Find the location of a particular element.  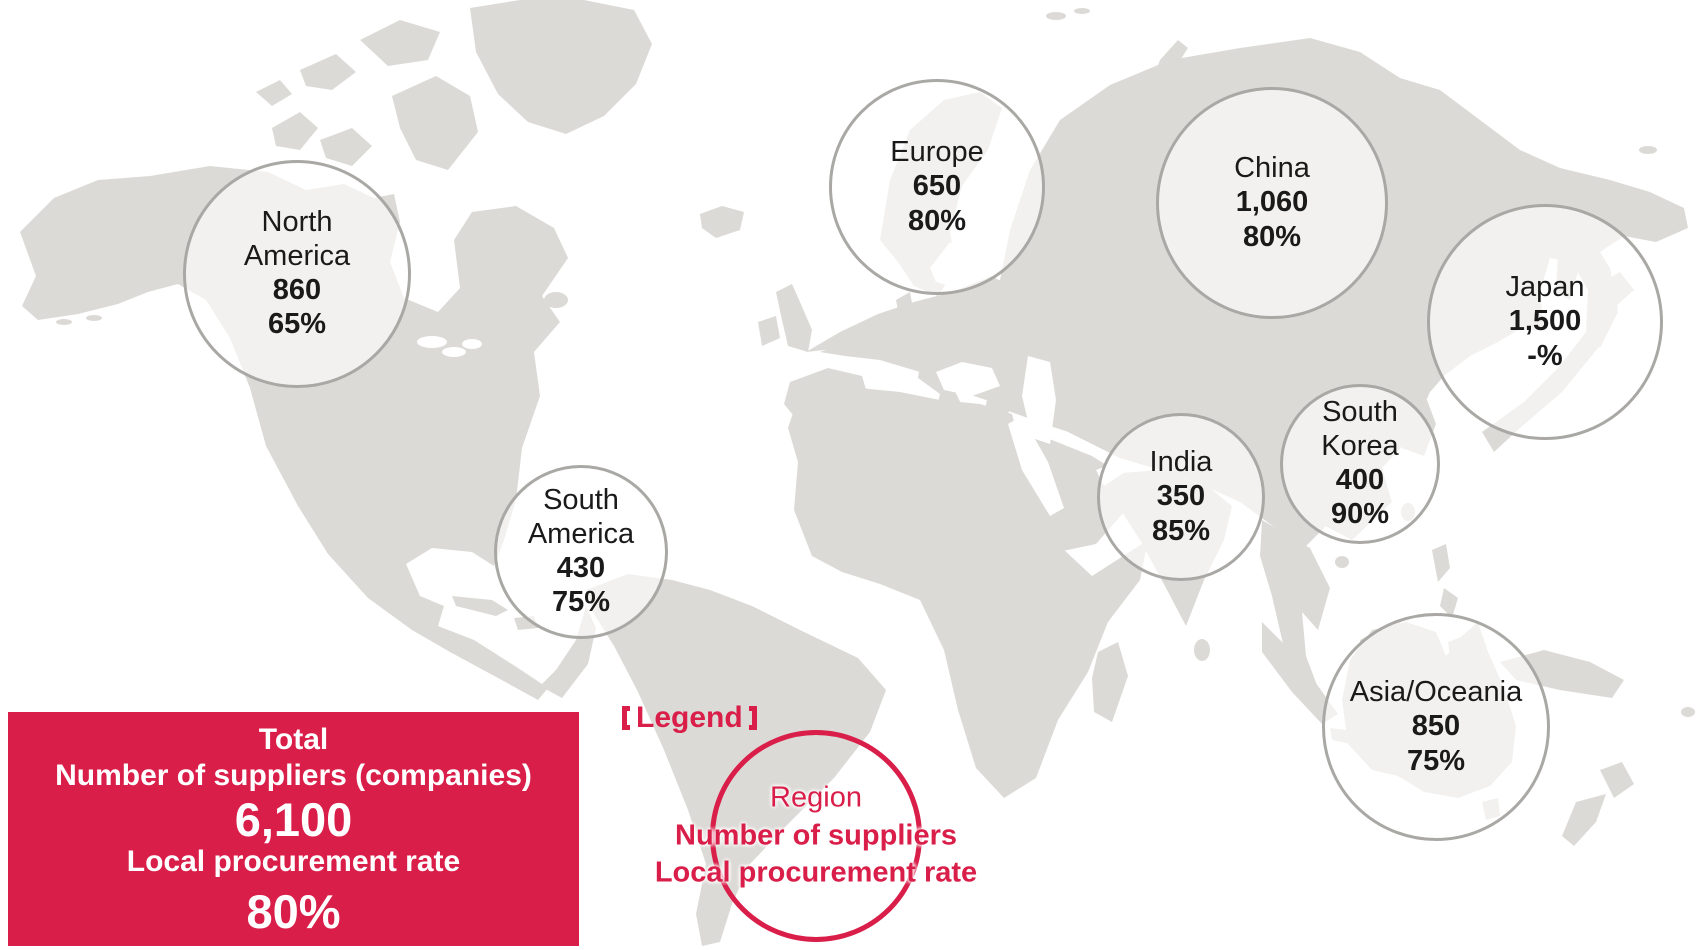

legend-ring-icon is located at coordinates (816, 836).